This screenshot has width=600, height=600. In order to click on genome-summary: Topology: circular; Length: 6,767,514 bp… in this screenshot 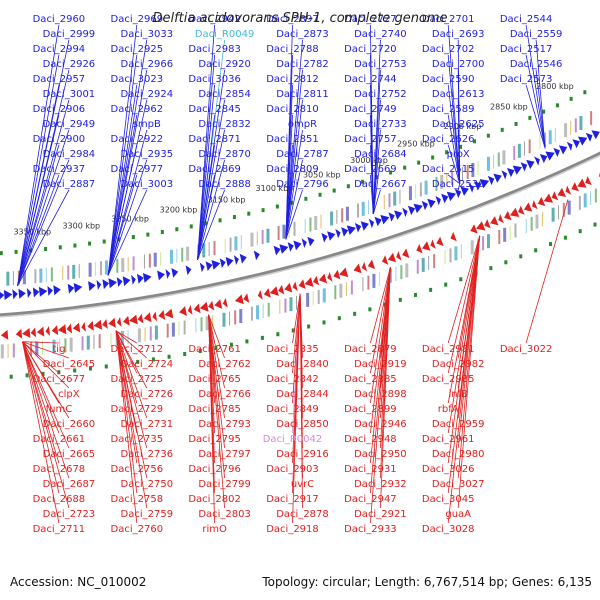, I will do `click(426, 582)`.